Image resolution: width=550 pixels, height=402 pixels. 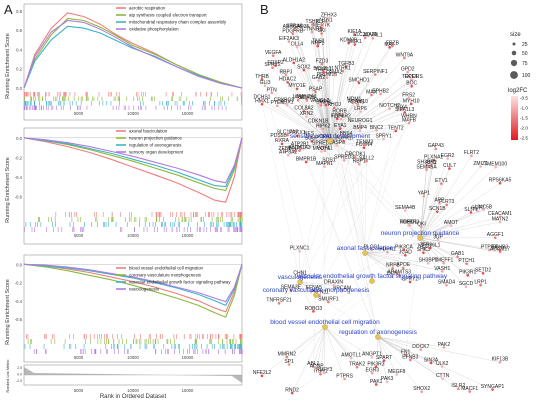 I want to click on gene-label: MMRN2, so click(x=287, y=354).